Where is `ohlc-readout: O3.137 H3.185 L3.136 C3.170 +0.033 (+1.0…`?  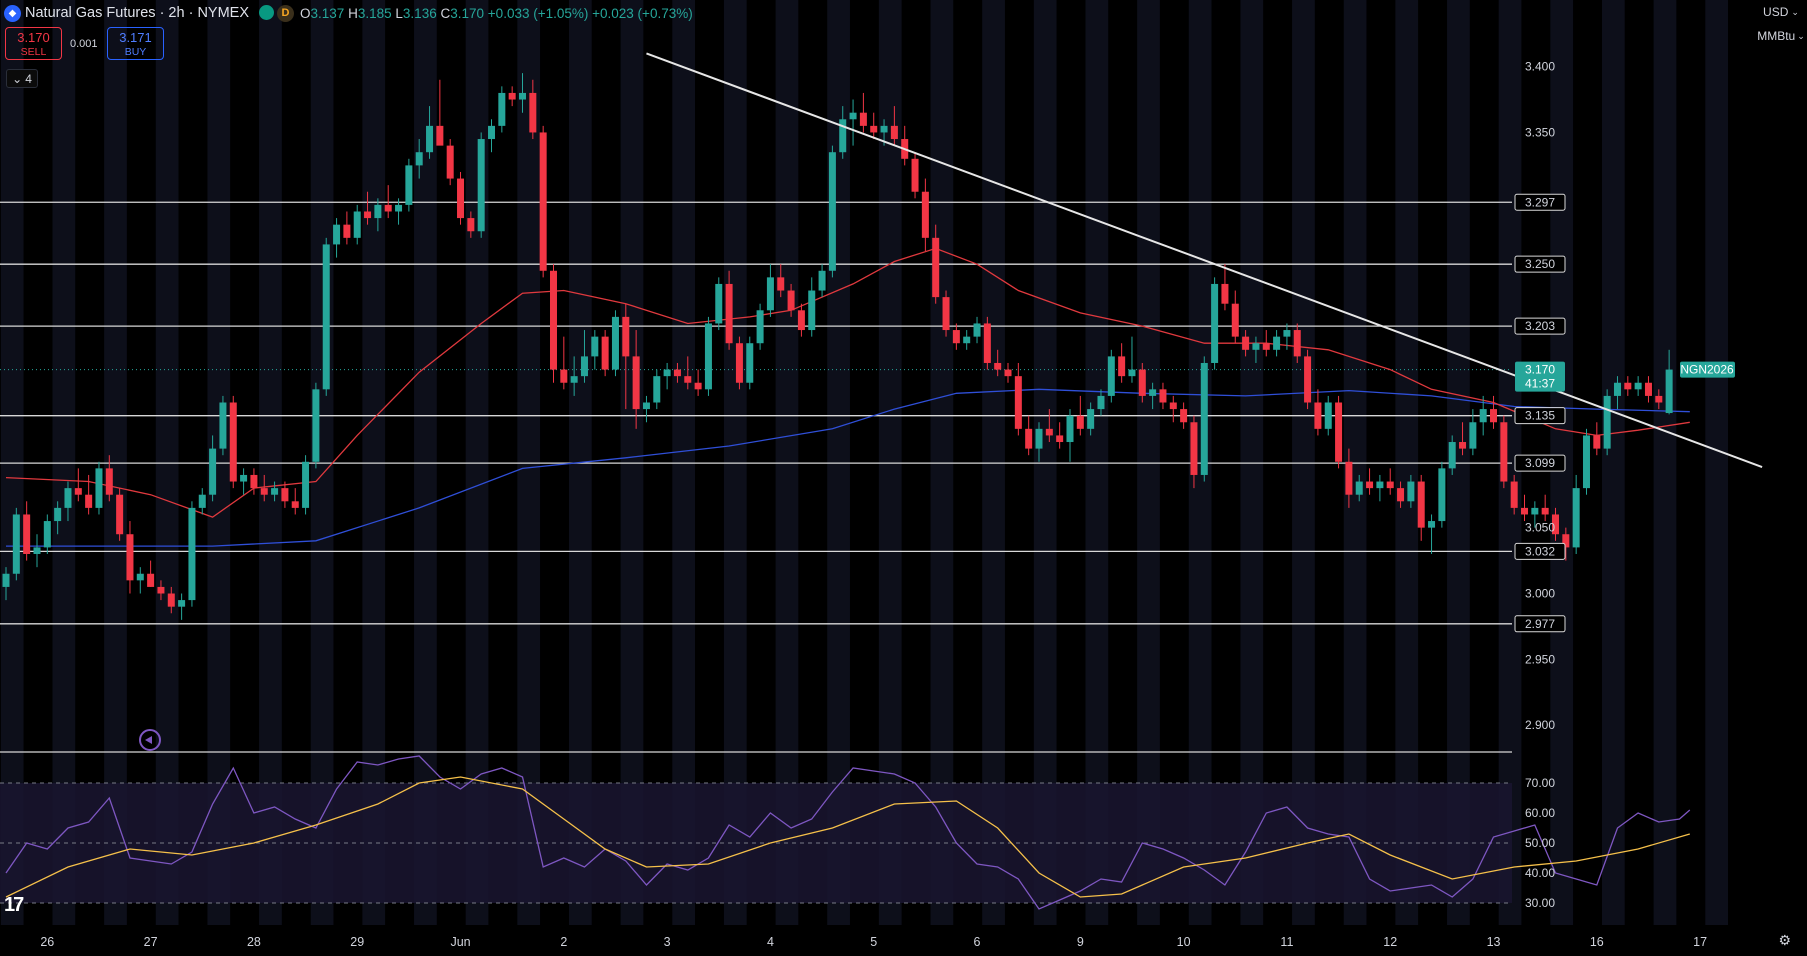
ohlc-readout: O3.137 H3.185 L3.136 C3.170 +0.033 (+1.0… is located at coordinates (496, 13).